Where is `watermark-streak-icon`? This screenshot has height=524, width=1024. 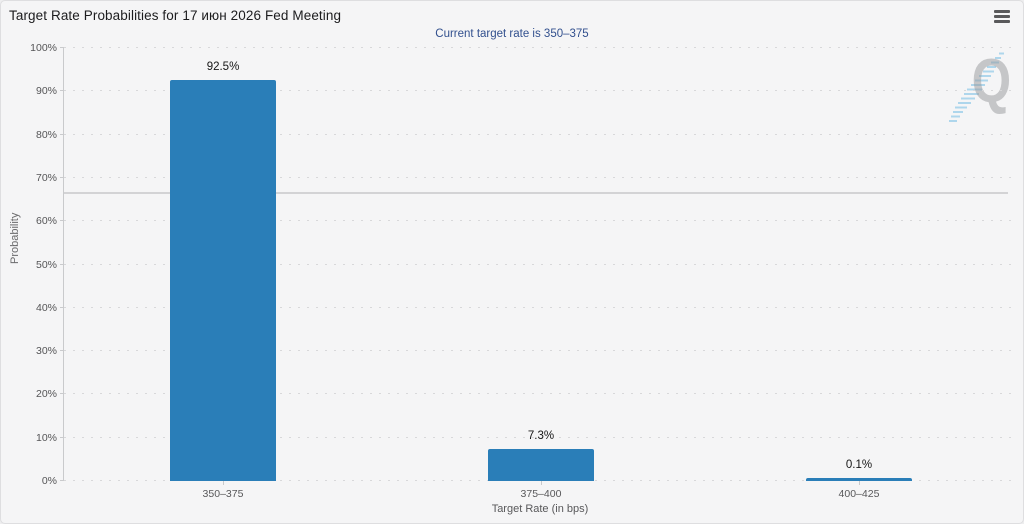 watermark-streak-icon is located at coordinates (976, 87).